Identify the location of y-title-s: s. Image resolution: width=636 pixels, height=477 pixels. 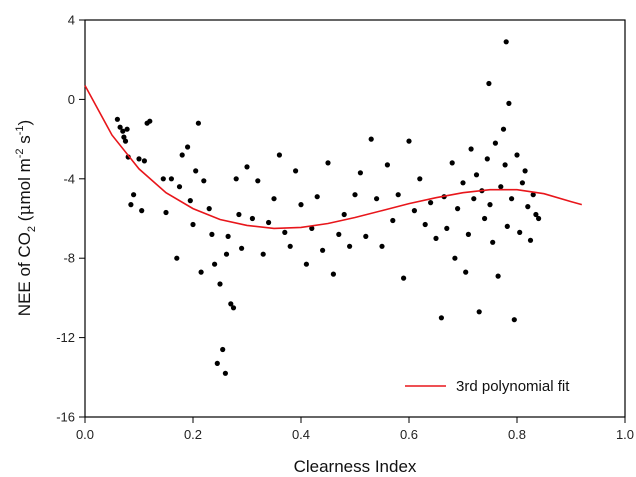
(24, 141).